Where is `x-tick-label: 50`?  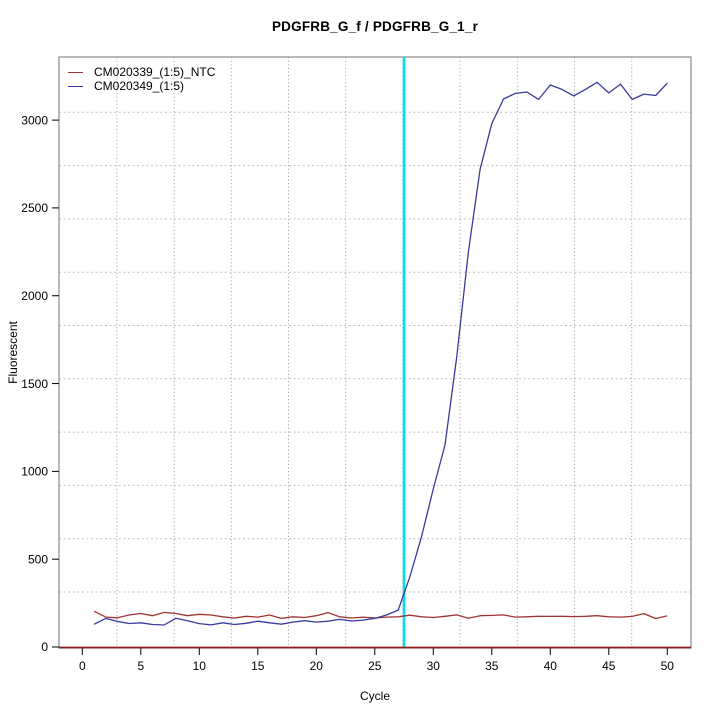
x-tick-label: 50 is located at coordinates (668, 666).